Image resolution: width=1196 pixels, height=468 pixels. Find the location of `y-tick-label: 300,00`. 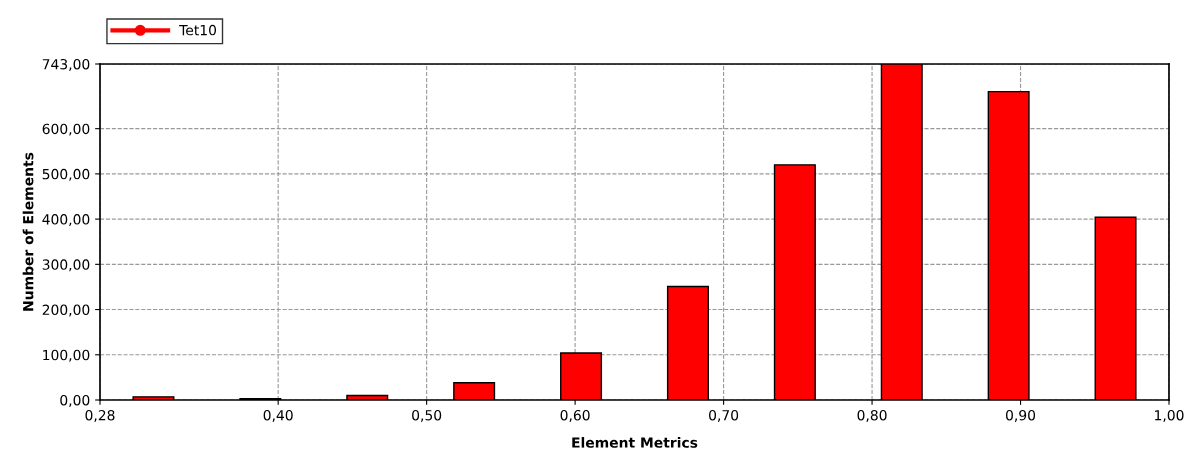

y-tick-label: 300,00 is located at coordinates (66, 265).